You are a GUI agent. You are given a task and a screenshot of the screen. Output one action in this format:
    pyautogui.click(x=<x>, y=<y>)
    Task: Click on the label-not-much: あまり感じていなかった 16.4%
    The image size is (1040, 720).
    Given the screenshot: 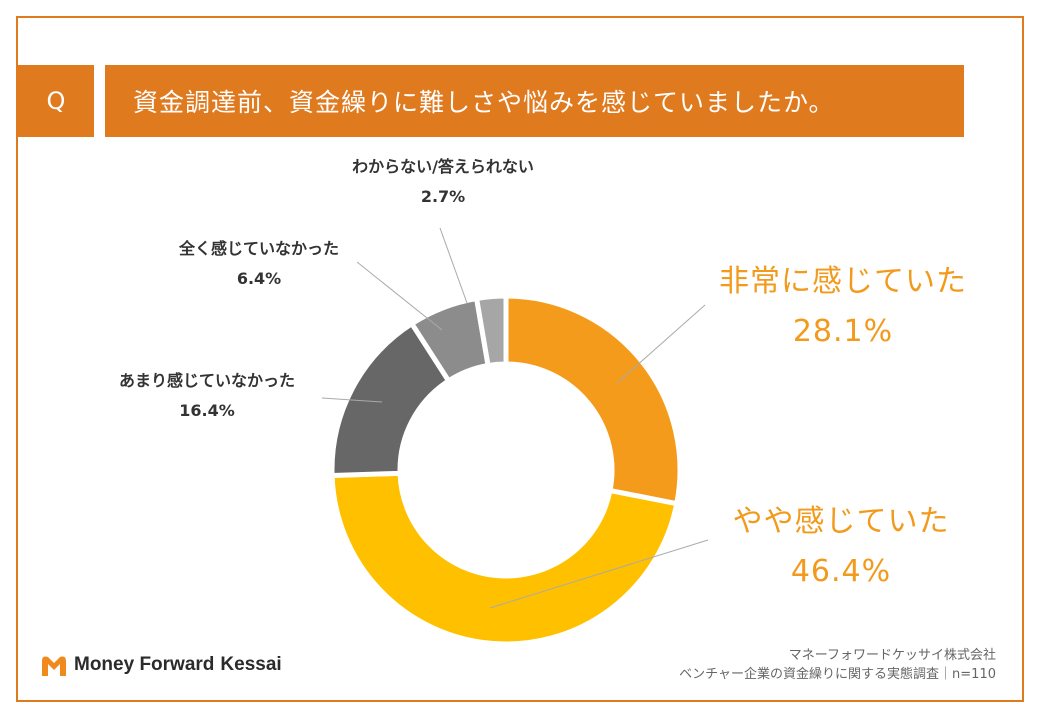 What is the action you would take?
    pyautogui.click(x=207, y=396)
    